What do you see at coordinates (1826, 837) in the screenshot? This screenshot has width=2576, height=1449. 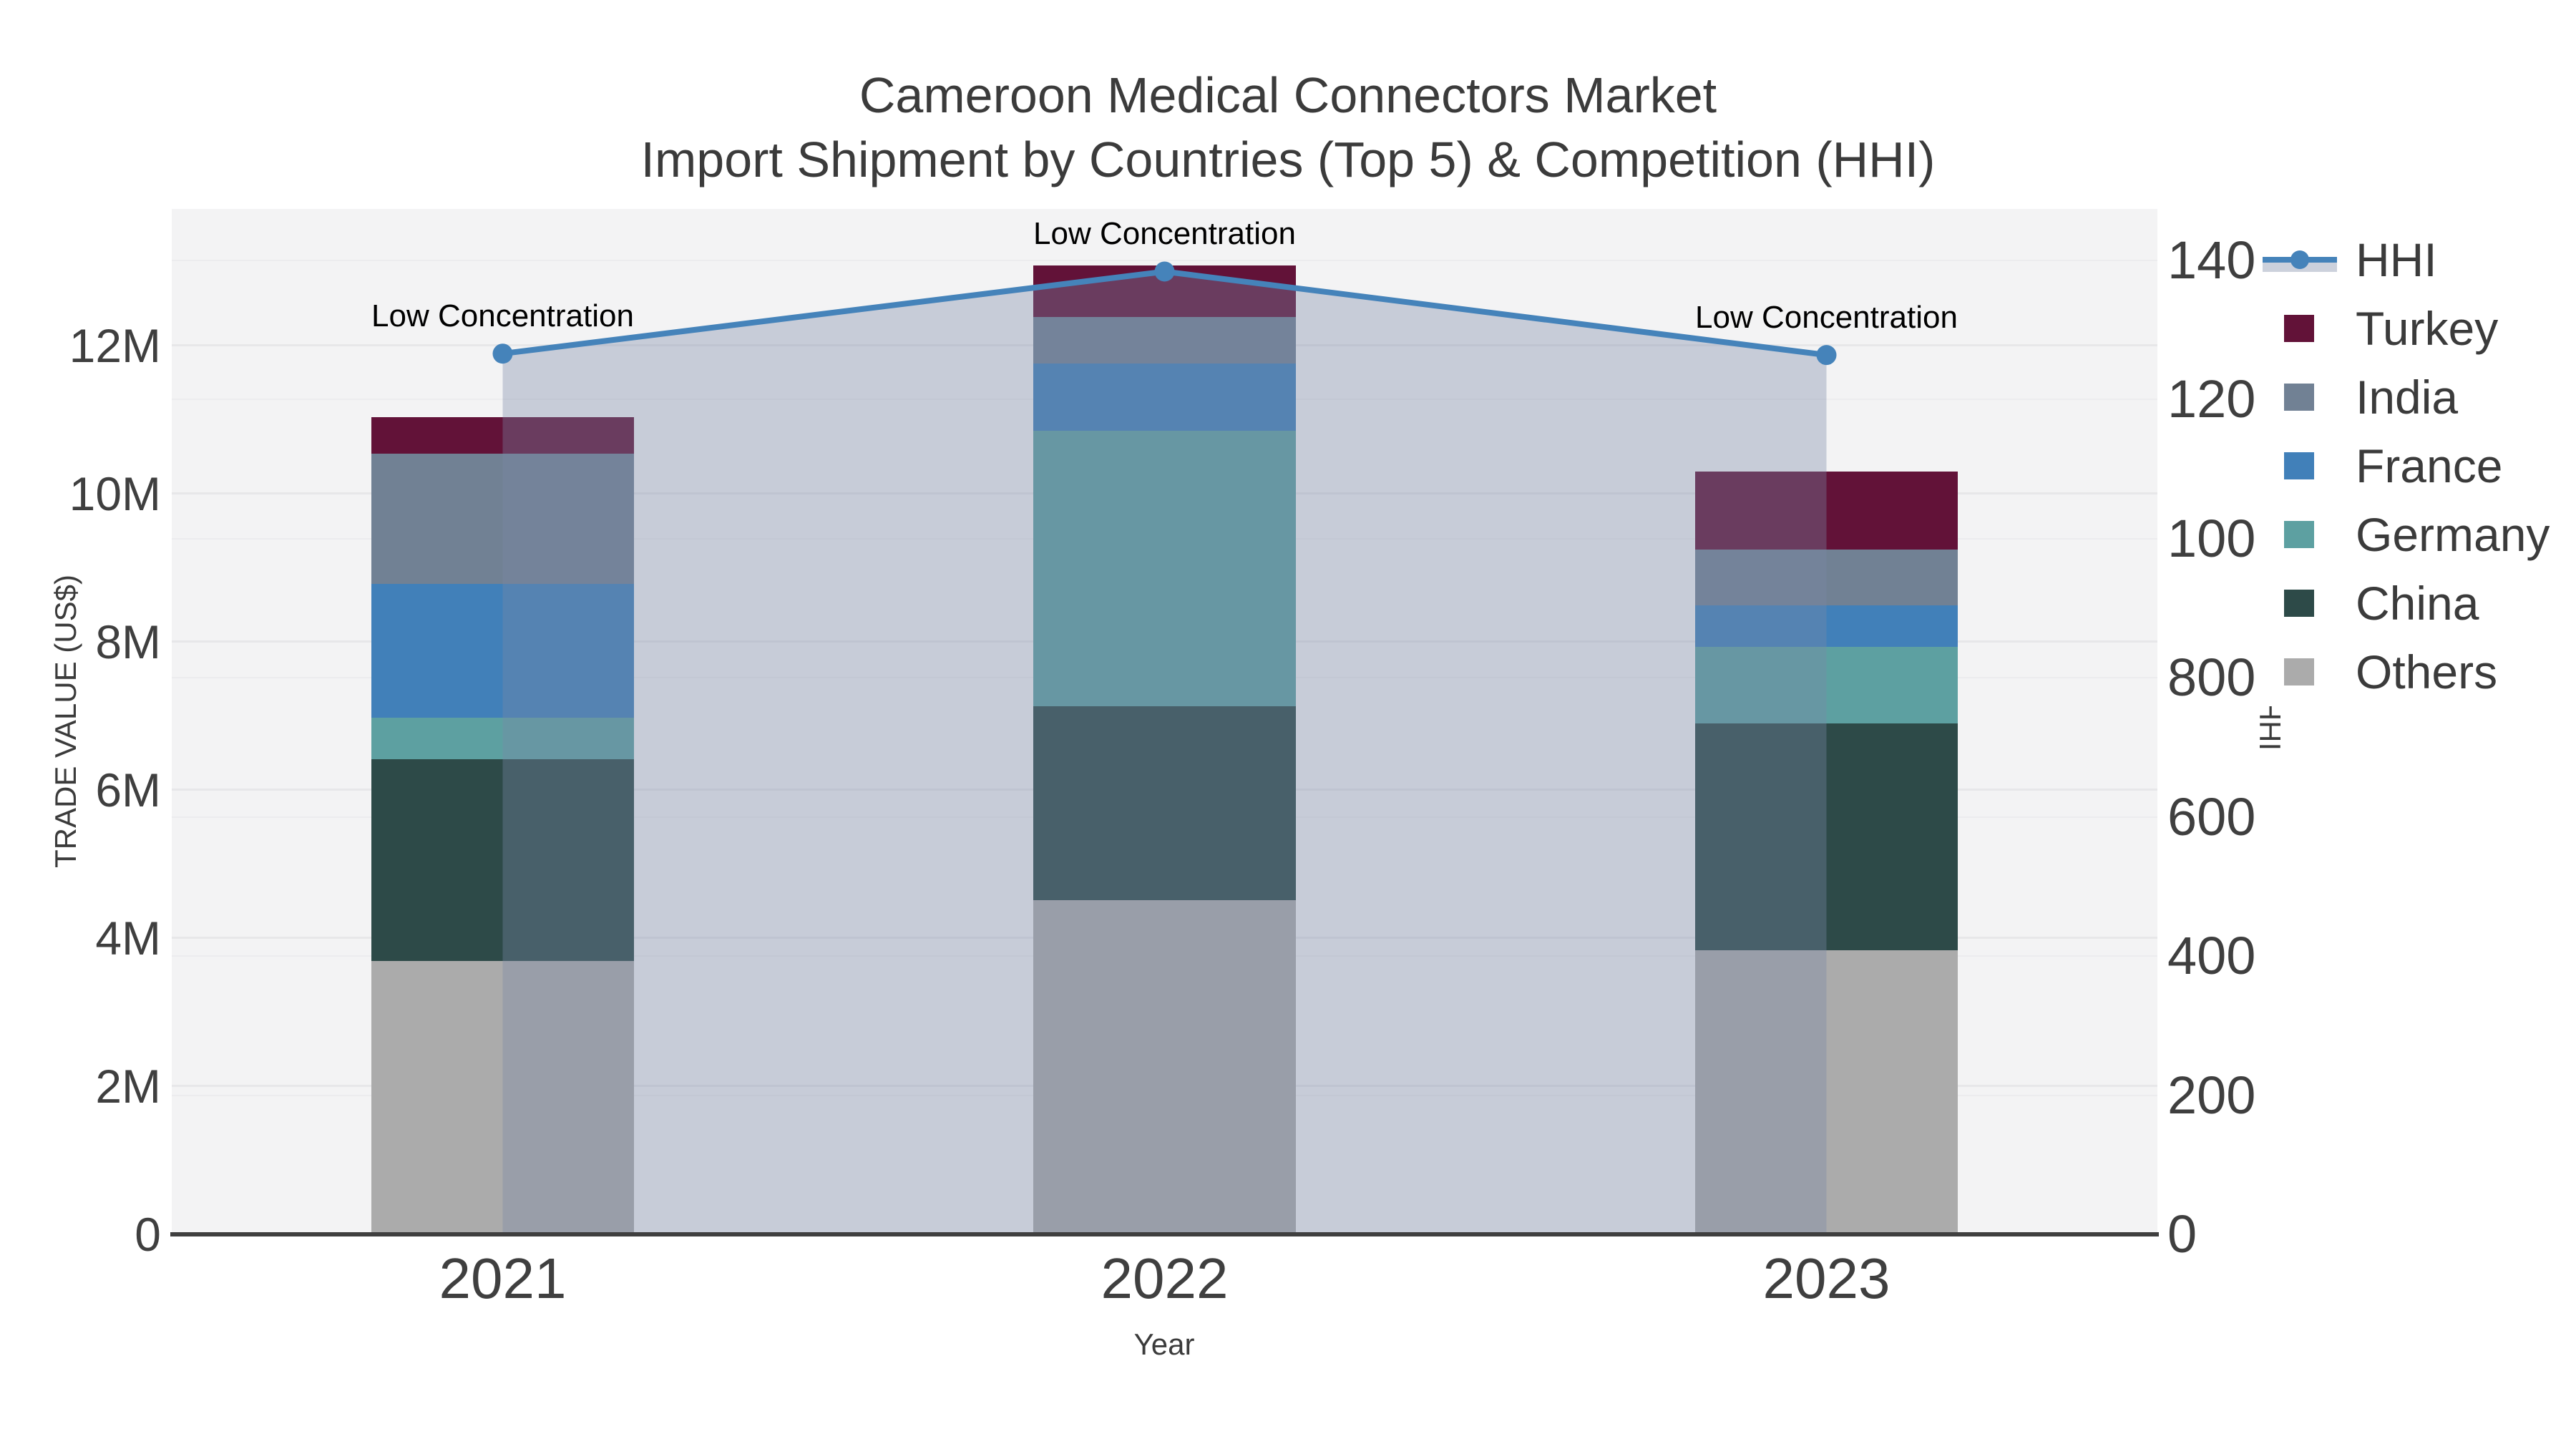 I see `bar-2023-china` at bounding box center [1826, 837].